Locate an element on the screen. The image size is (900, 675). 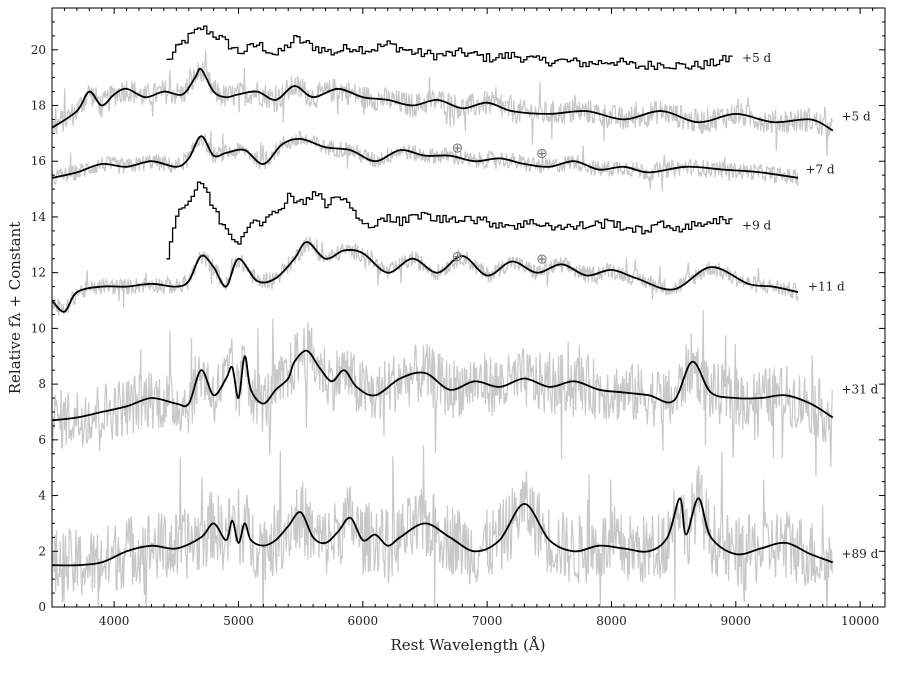
phase-label: +9 d is located at coordinates (757, 225).